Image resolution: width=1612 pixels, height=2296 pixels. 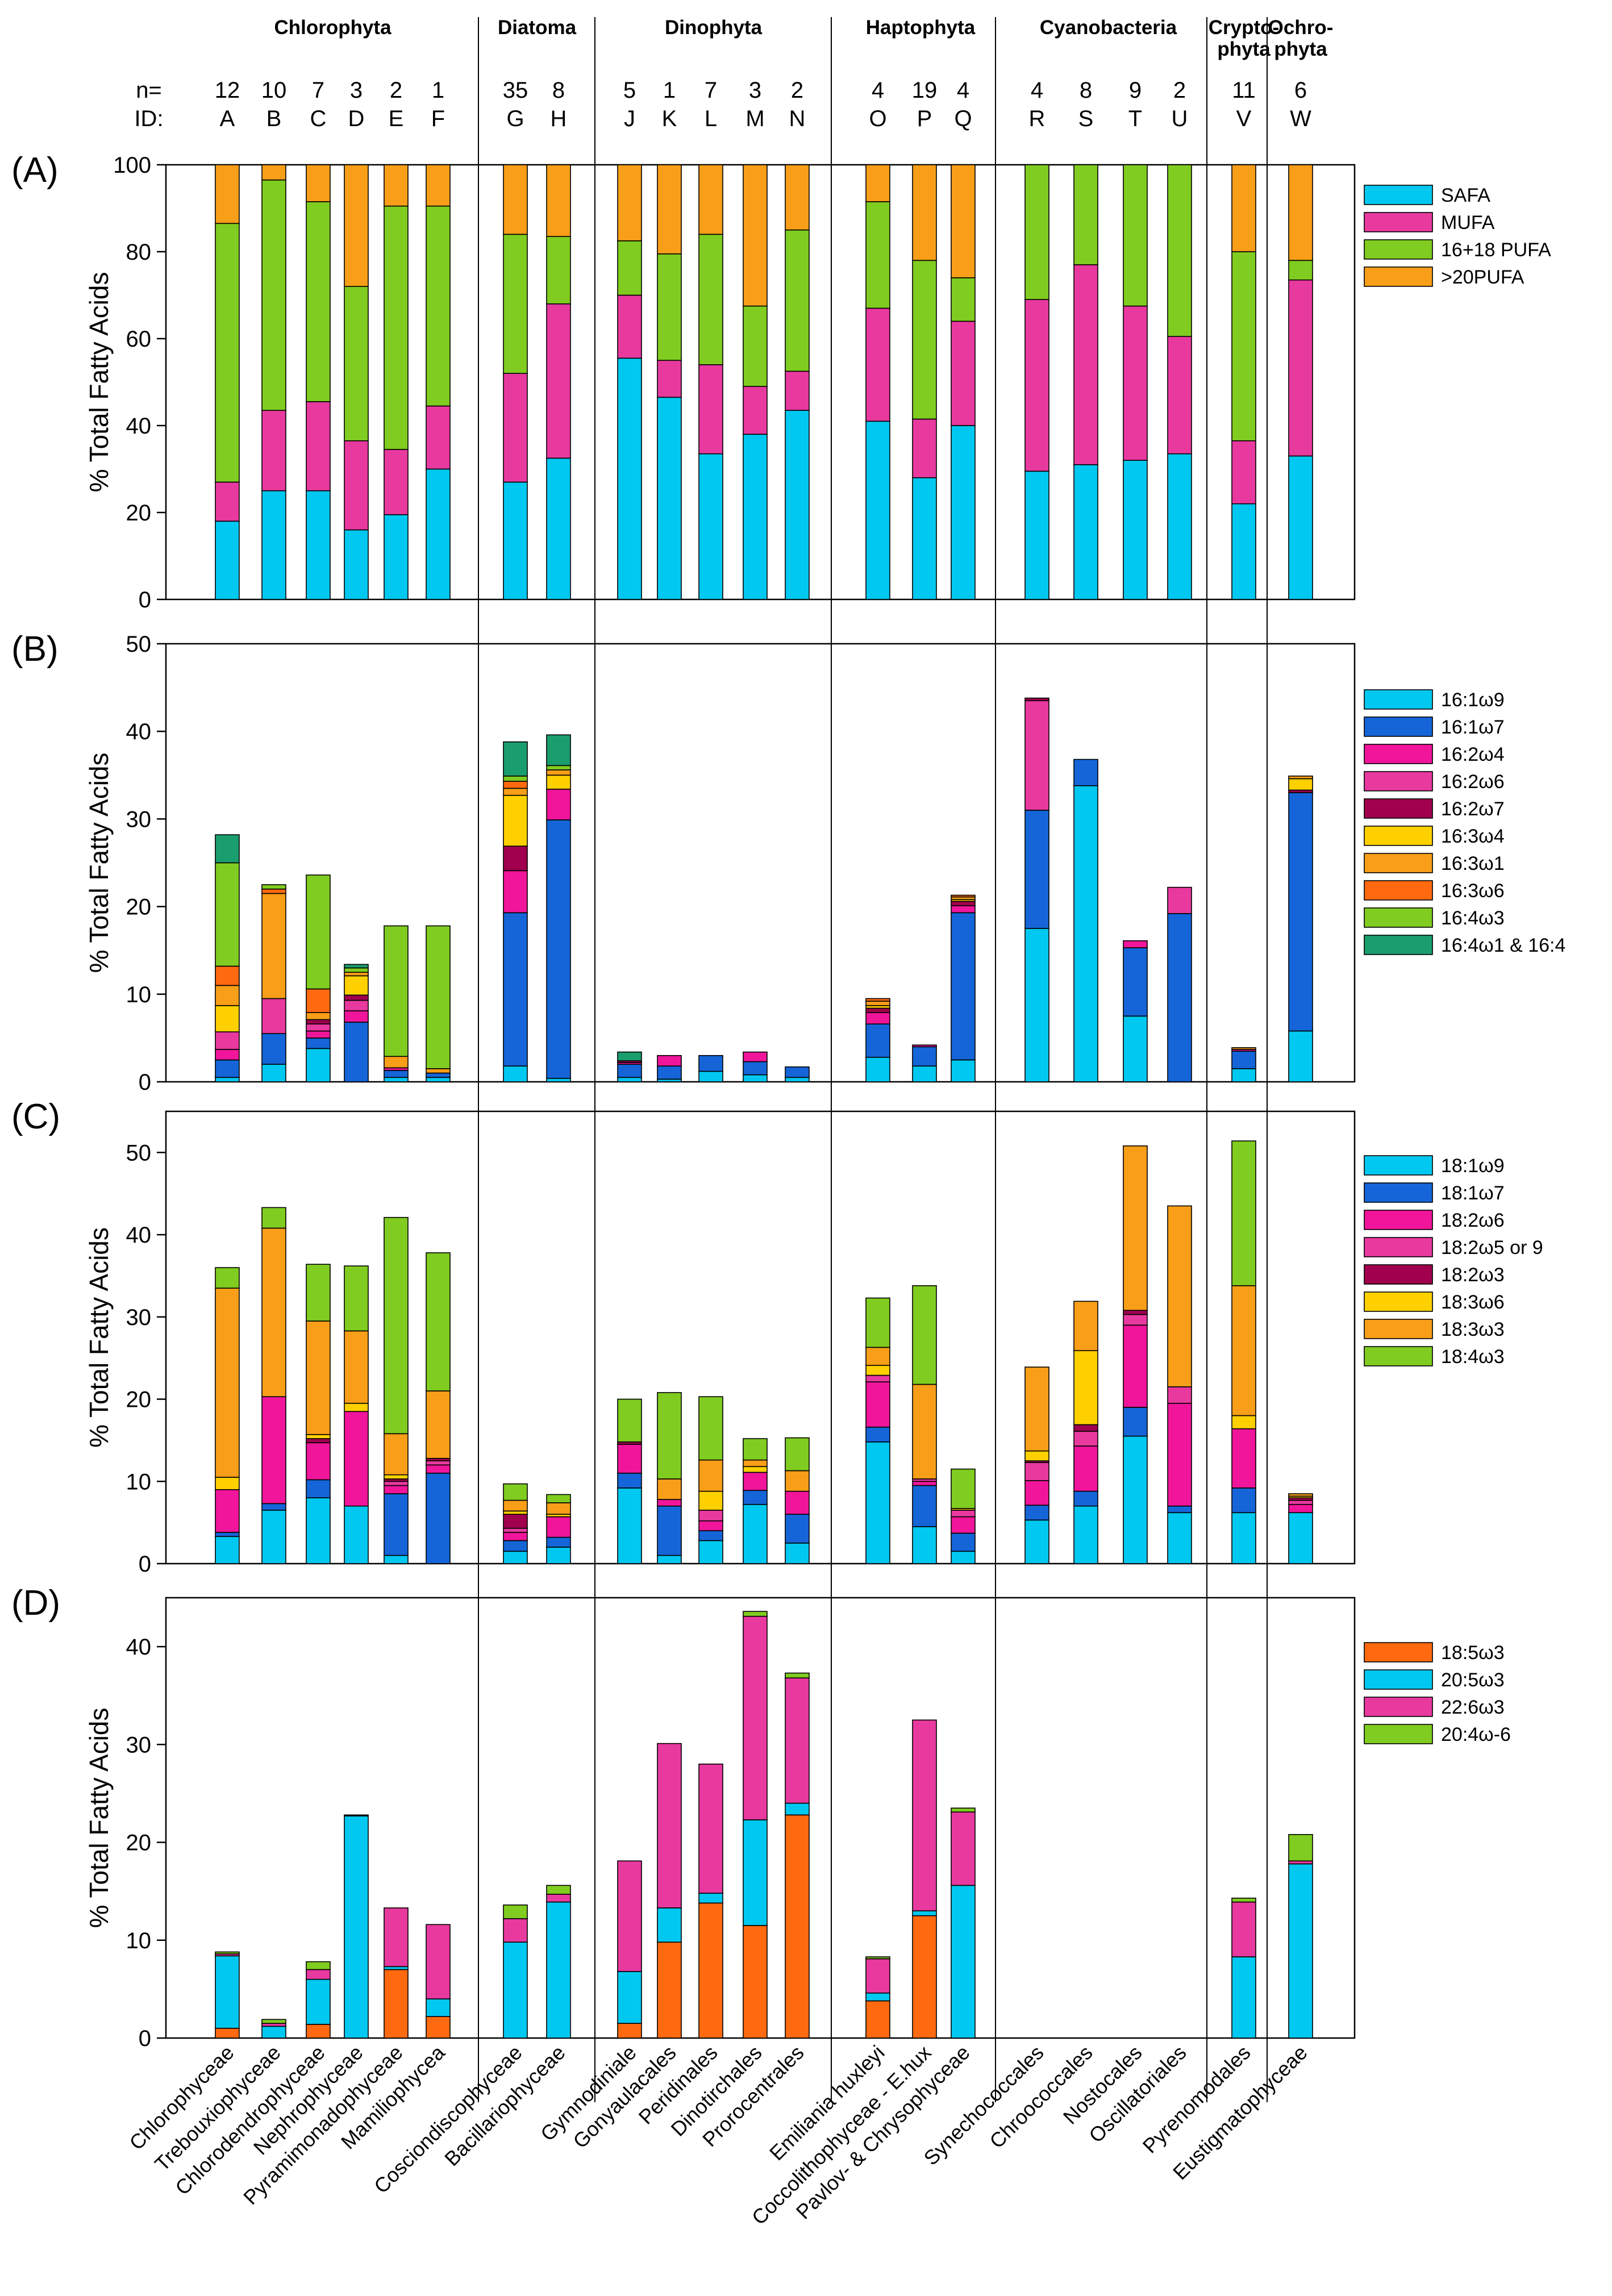 I want to click on sample-count-L: 7, so click(x=711, y=90).